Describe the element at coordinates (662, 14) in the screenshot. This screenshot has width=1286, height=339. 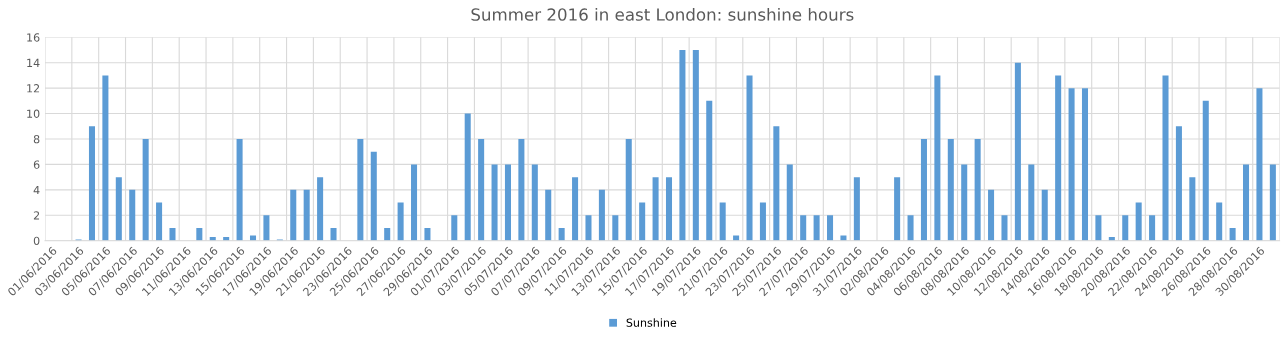
I see `chart-title: Summer 2016 in east London: sunshine hours` at that location.